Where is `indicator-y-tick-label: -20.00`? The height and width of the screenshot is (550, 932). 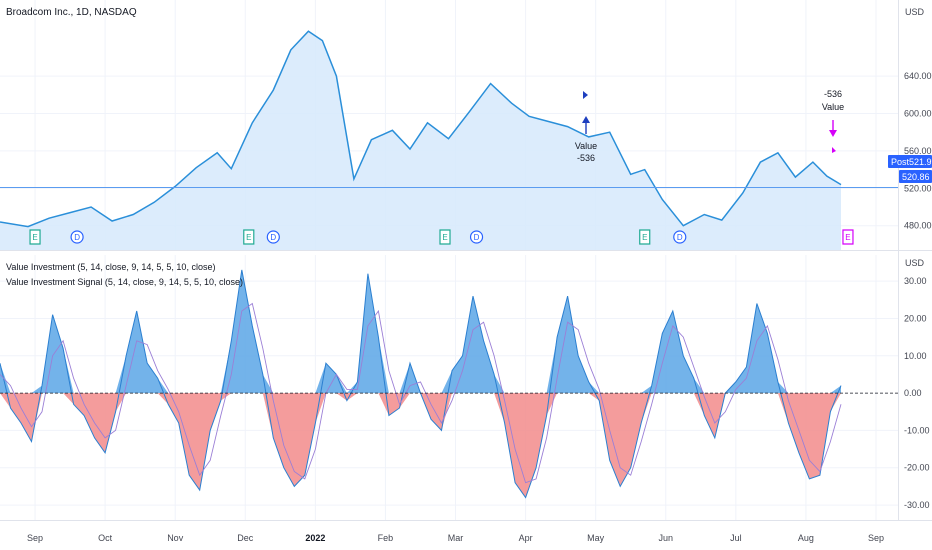
indicator-y-tick-label: -20.00 is located at coordinates (917, 468).